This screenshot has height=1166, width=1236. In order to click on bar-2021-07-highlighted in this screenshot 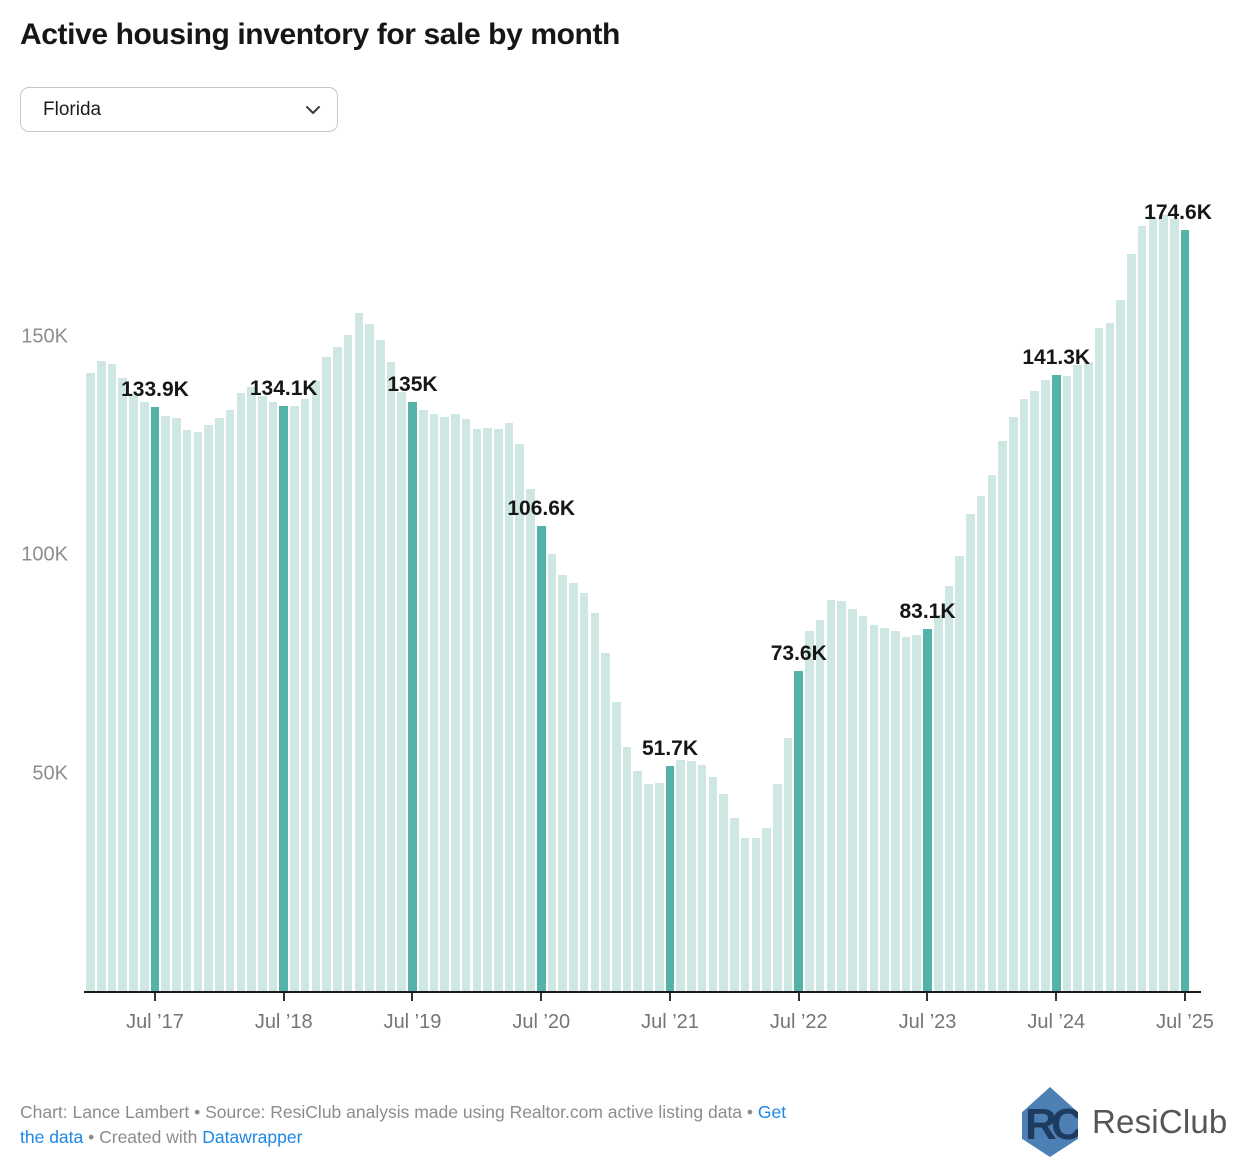, I will do `click(670, 879)`.